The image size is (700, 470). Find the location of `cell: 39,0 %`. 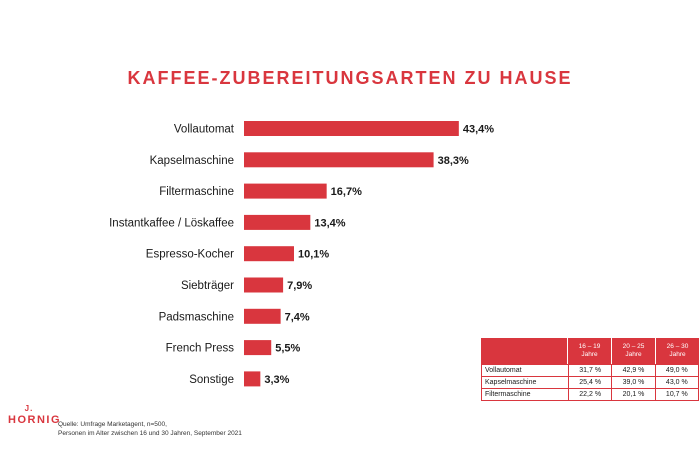

cell: 39,0 % is located at coordinates (632, 382).